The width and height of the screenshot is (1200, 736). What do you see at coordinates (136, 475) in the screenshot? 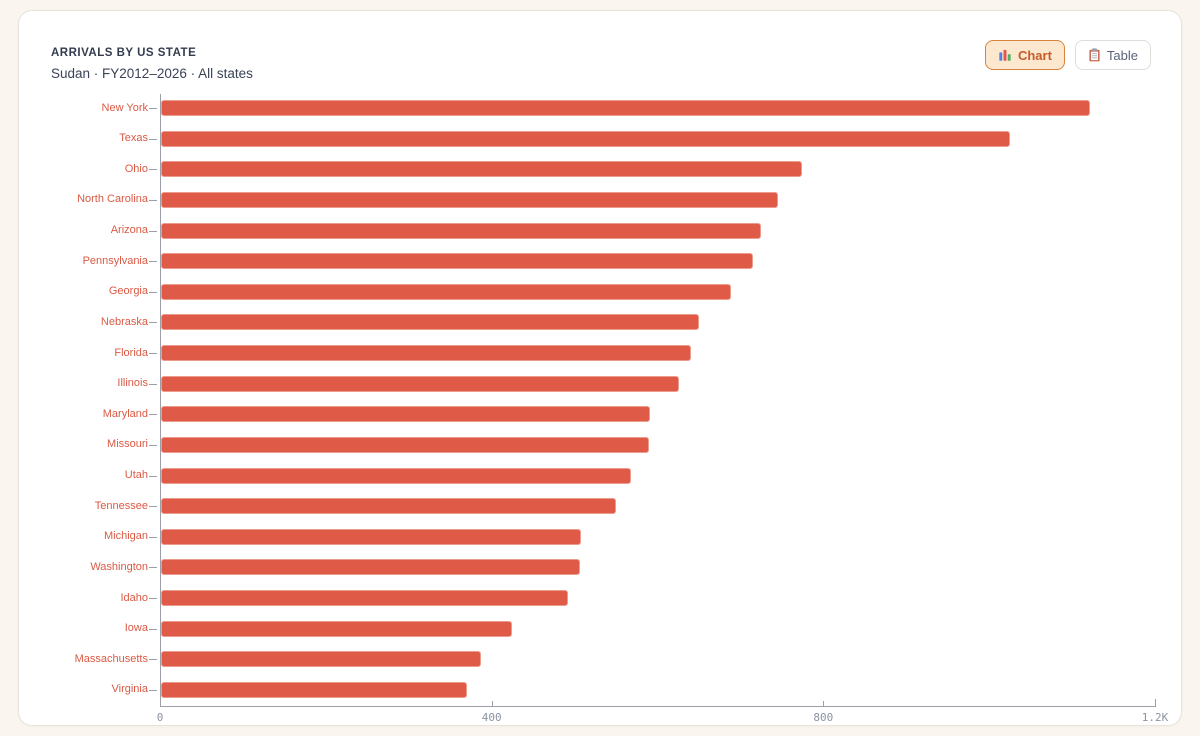
I see `y-axis-label: Utah` at bounding box center [136, 475].